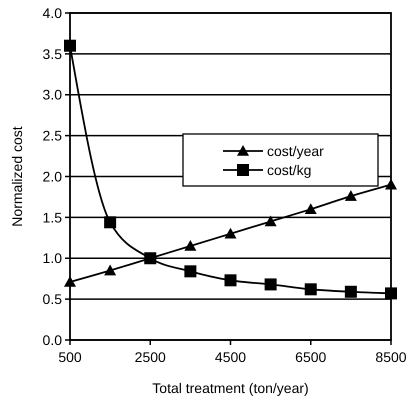 Image resolution: width=411 pixels, height=405 pixels. I want to click on x-tick-label: 6500, so click(311, 357).